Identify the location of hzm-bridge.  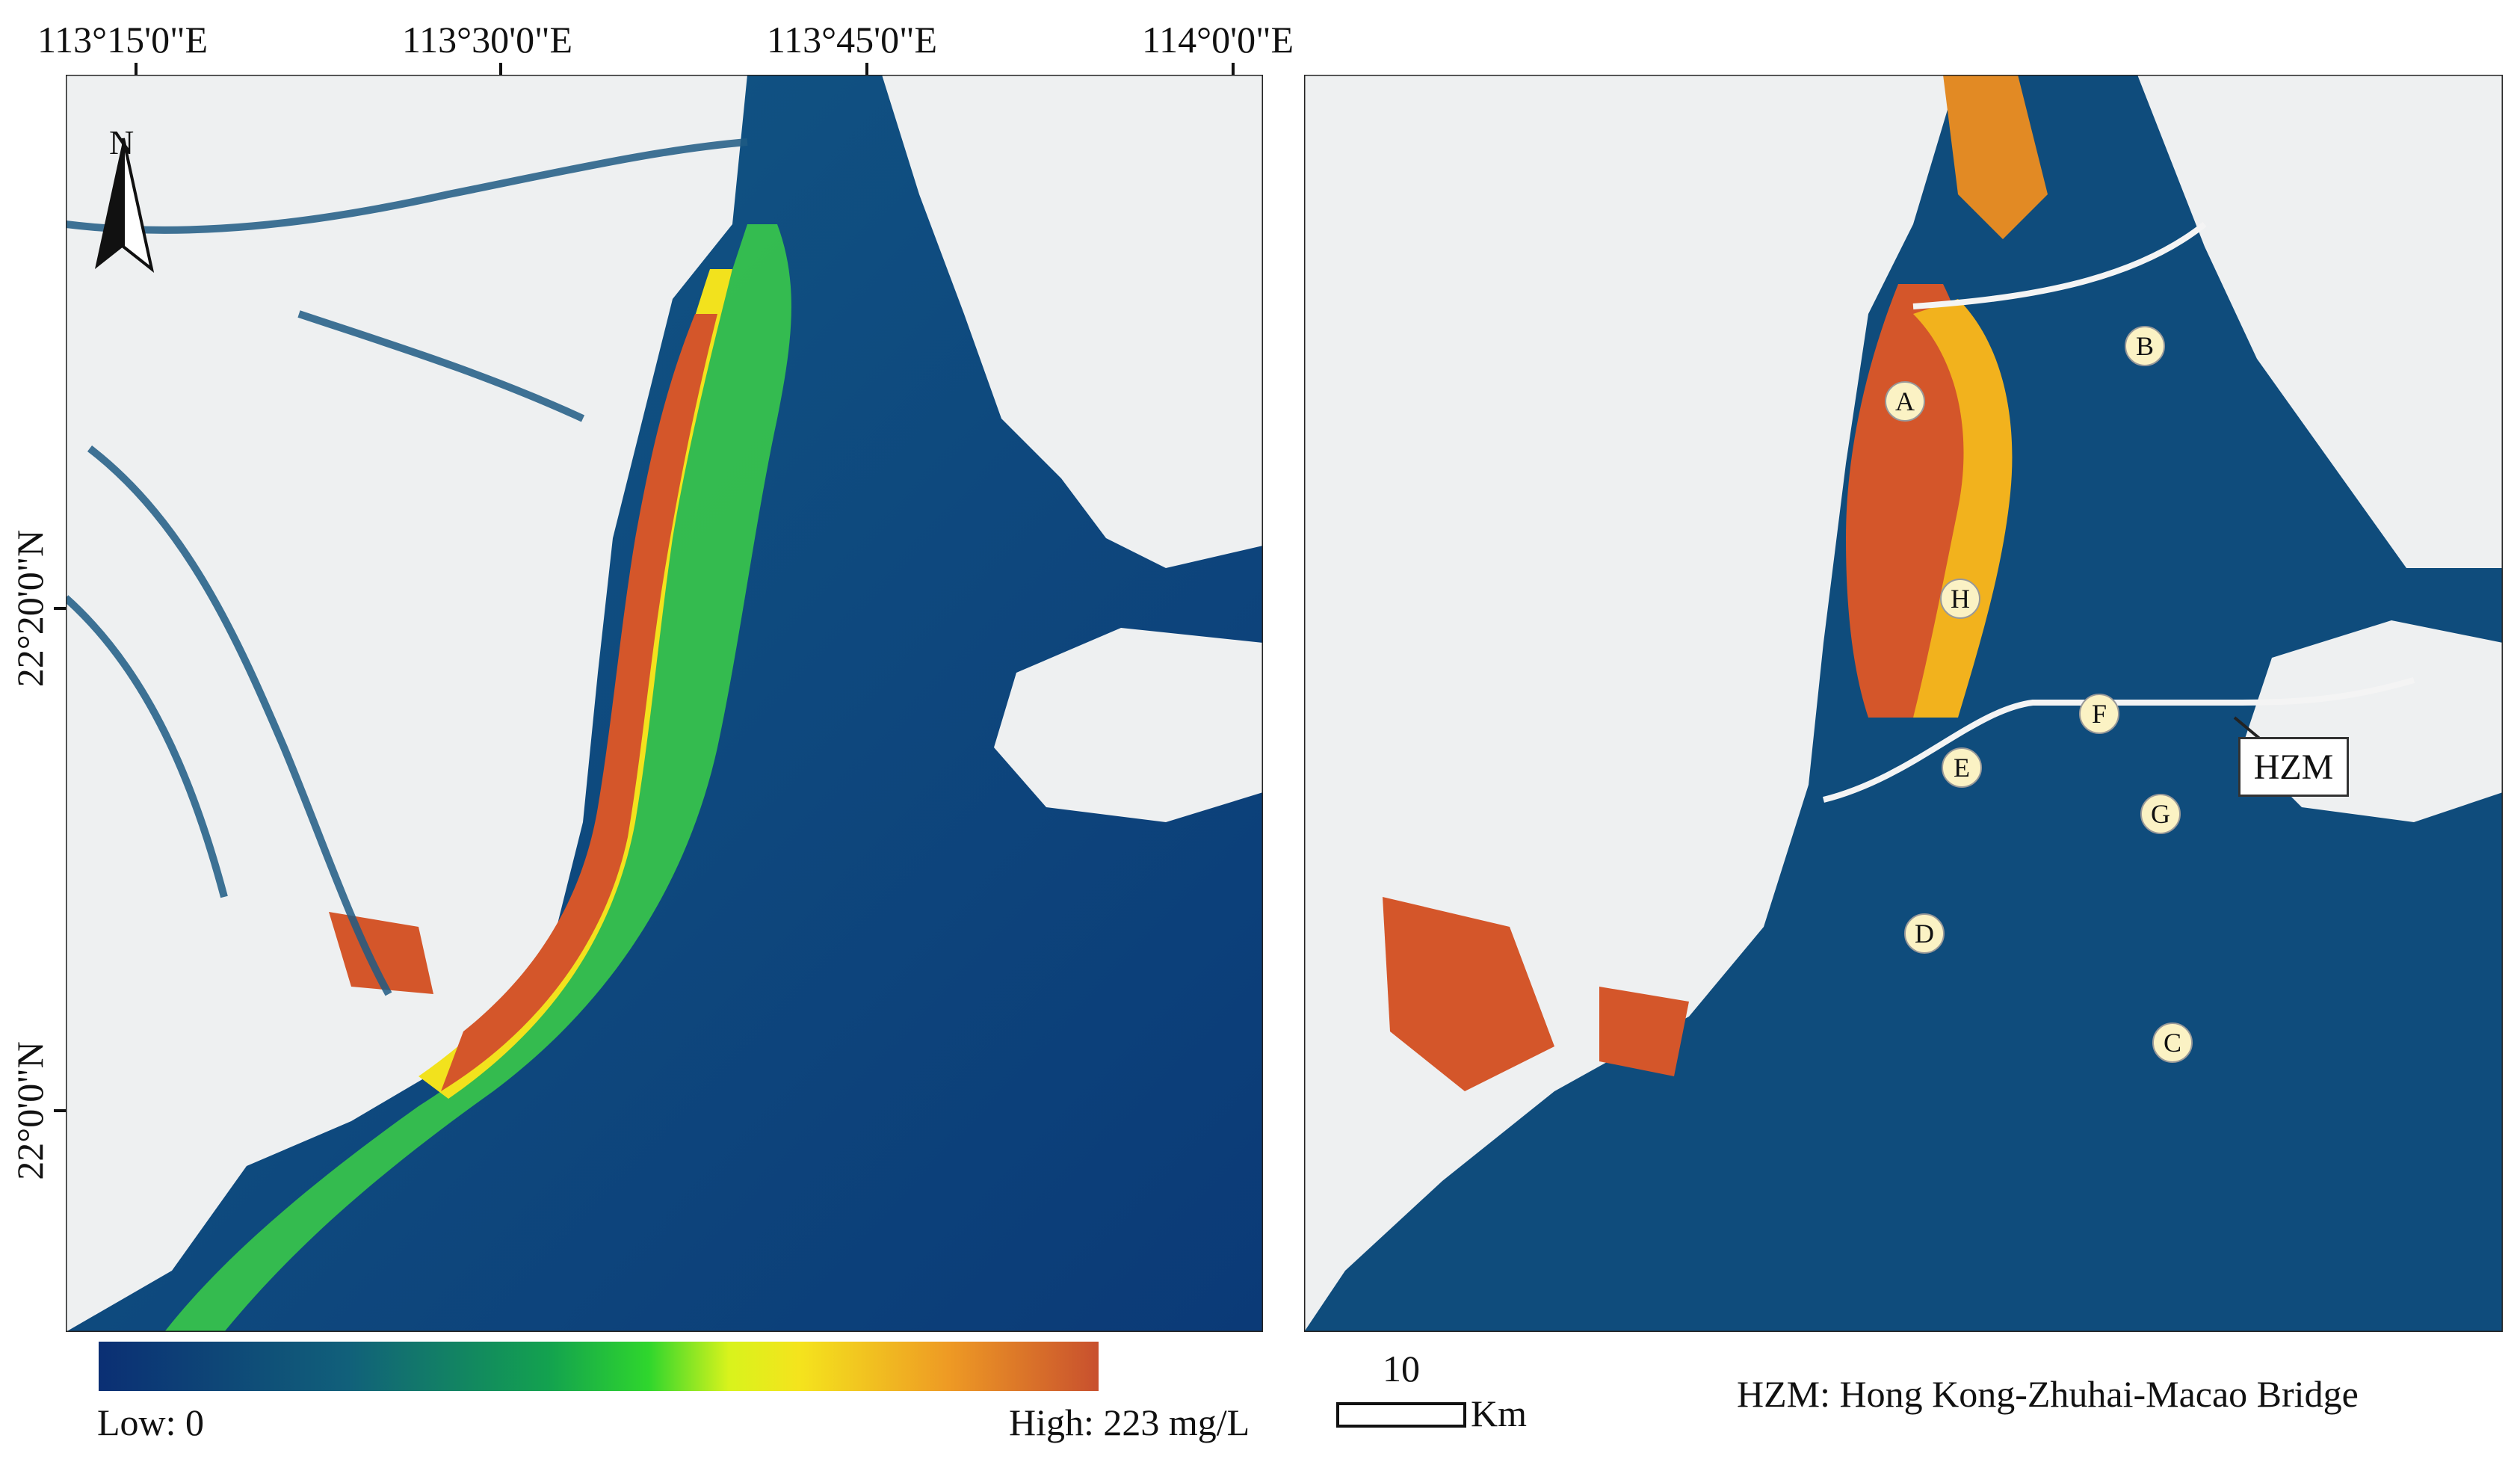
(2119, 740).